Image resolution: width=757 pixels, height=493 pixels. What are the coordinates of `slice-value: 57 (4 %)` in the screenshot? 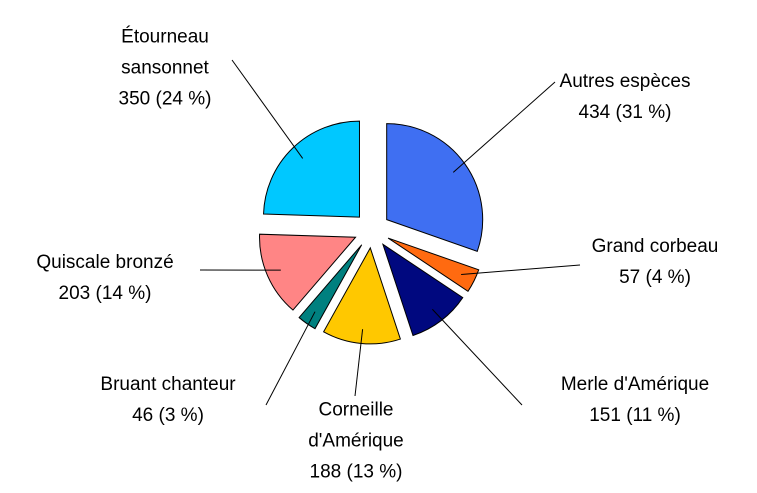 It's located at (655, 277).